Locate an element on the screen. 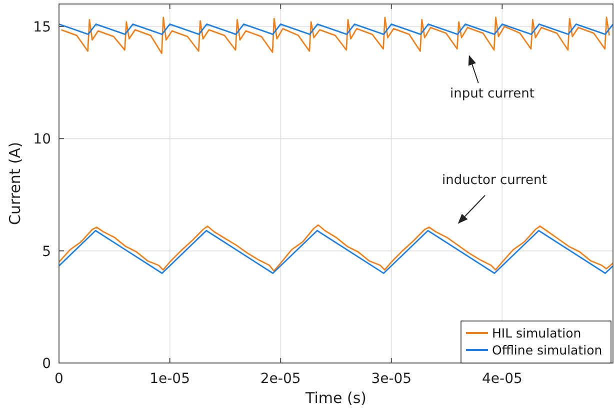 The height and width of the screenshot is (414, 614). x-tick-label: 1e-05 is located at coordinates (170, 379).